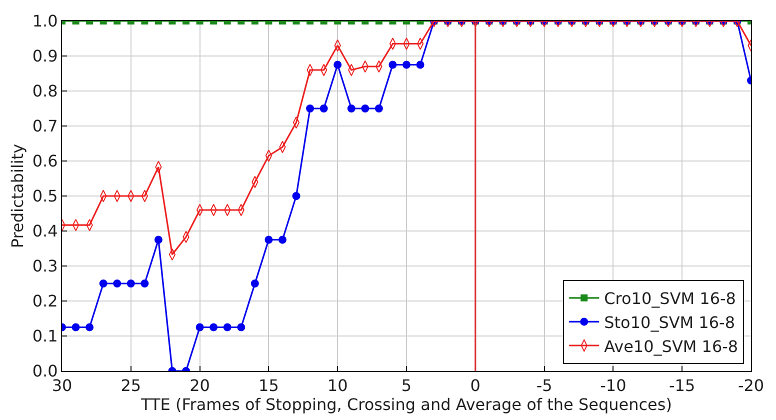 This screenshot has height=420, width=776. Describe the element at coordinates (613, 386) in the screenshot. I see `x-tick-label: -10` at that location.